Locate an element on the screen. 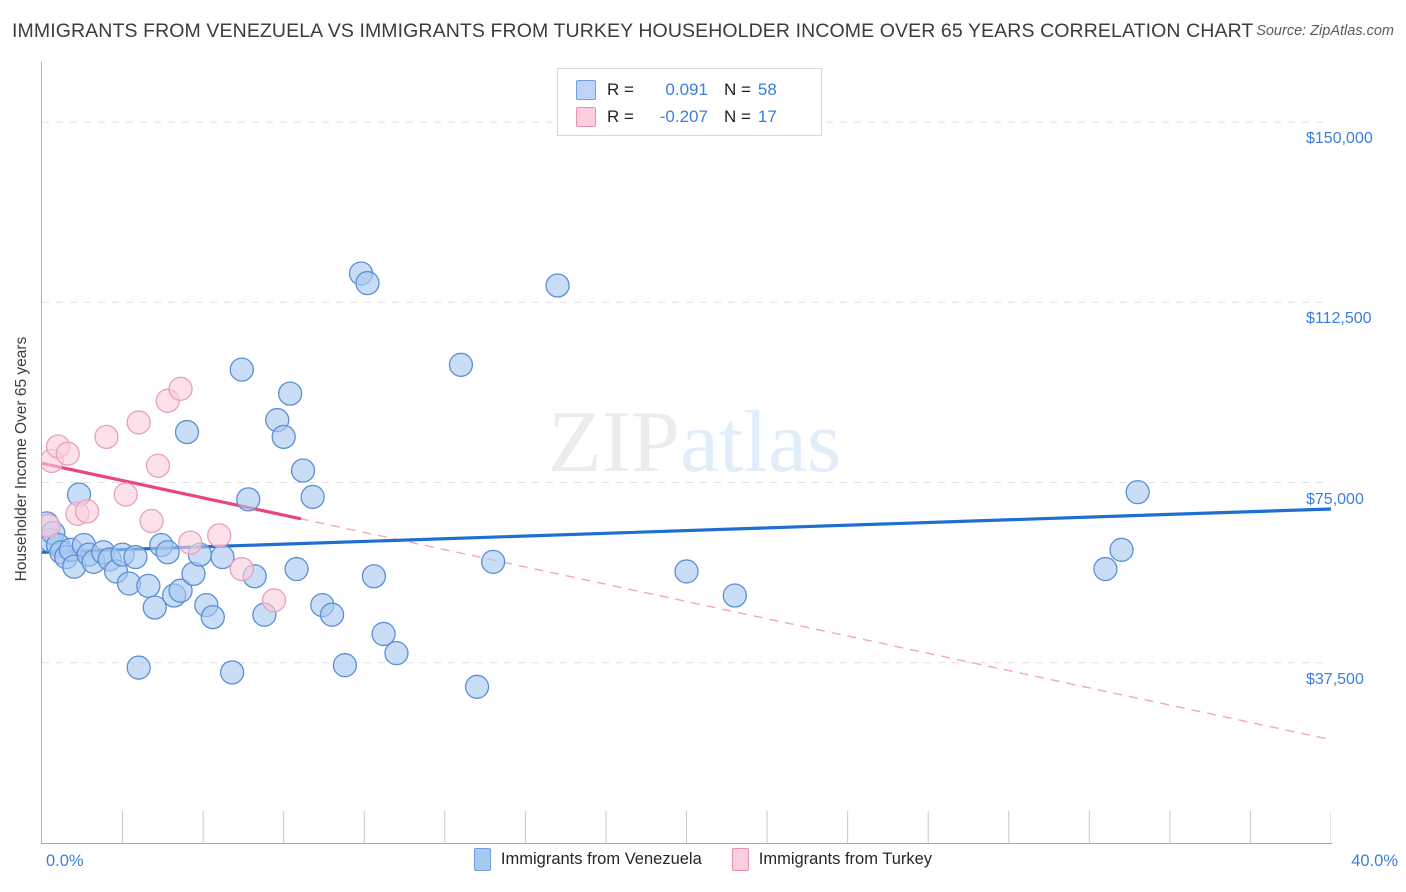  stats-row-turkey: R = -0.207 N = 17 is located at coordinates (698, 116).